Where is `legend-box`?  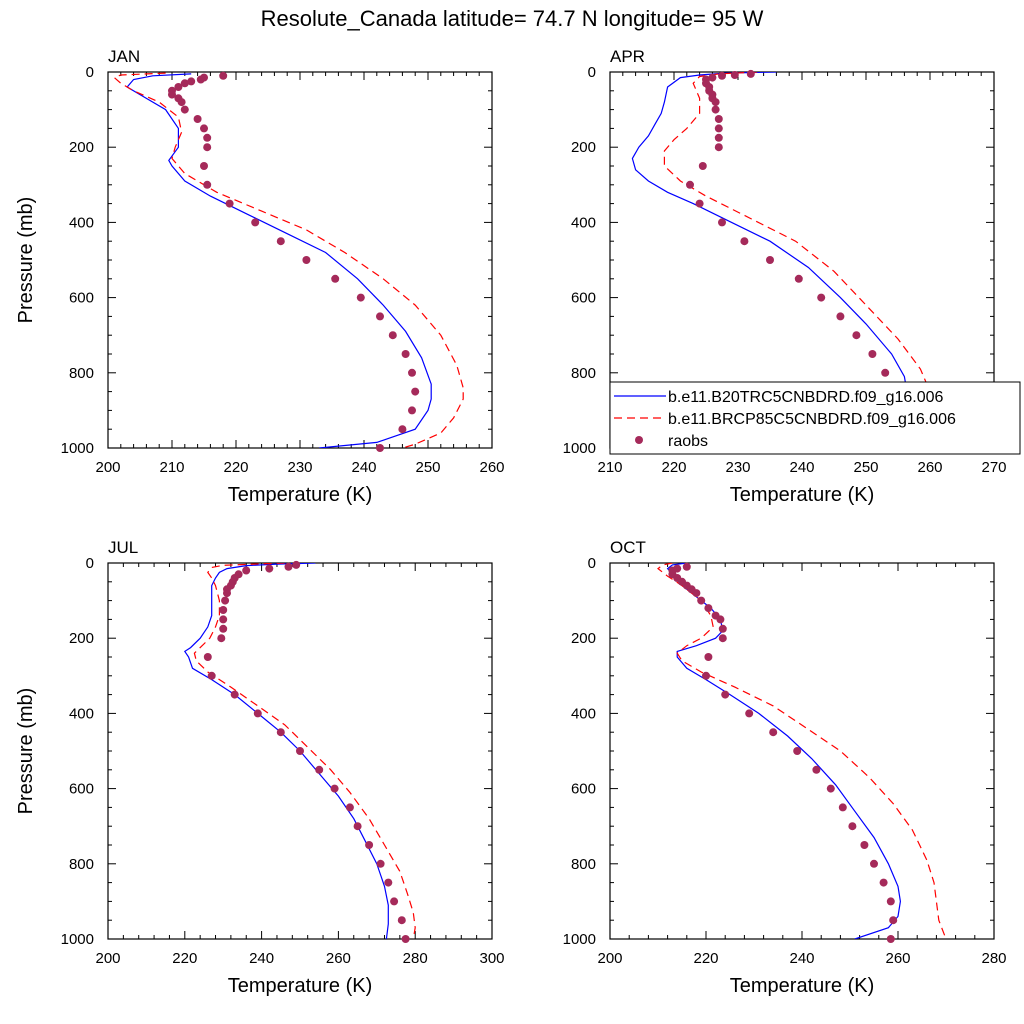 legend-box is located at coordinates (815, 418).